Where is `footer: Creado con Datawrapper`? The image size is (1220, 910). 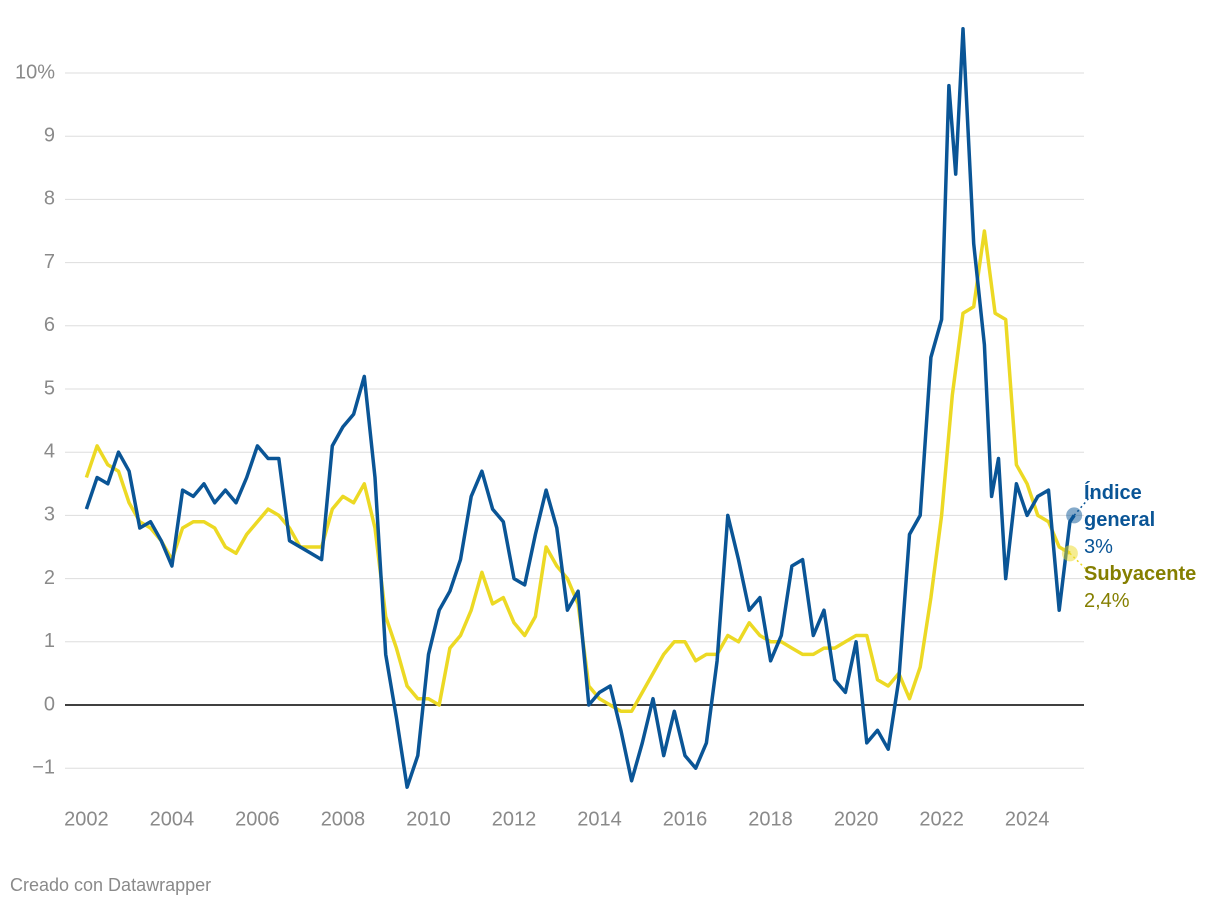 footer: Creado con Datawrapper is located at coordinates (110, 885).